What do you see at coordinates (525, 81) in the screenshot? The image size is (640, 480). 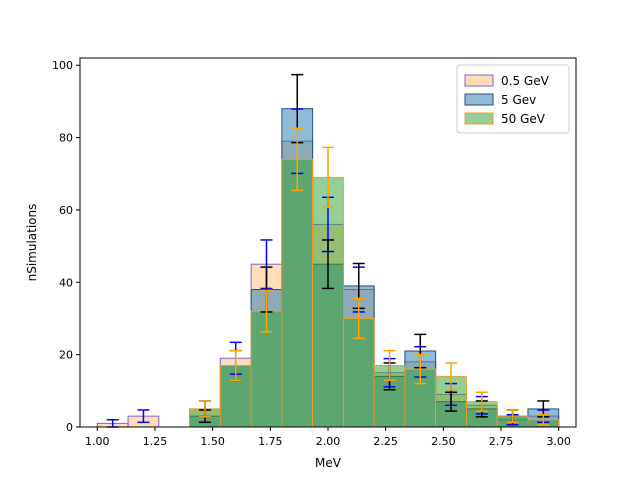 I see `legend-label: 0.5 GeV` at bounding box center [525, 81].